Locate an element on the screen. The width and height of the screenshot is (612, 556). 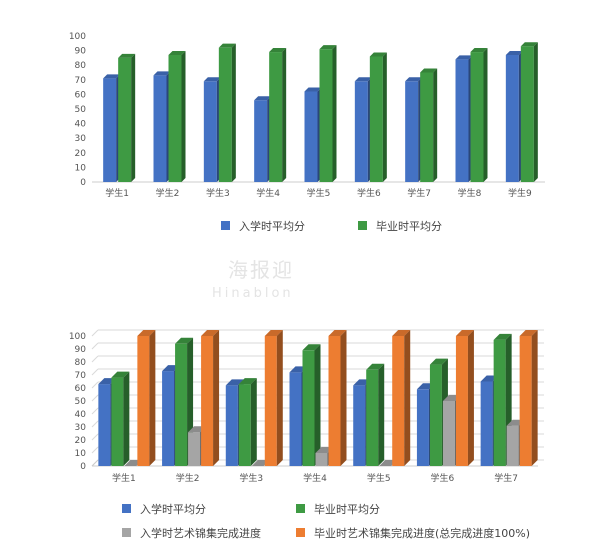
watermark-line1: 海报迎 is located at coordinates (261, 270).